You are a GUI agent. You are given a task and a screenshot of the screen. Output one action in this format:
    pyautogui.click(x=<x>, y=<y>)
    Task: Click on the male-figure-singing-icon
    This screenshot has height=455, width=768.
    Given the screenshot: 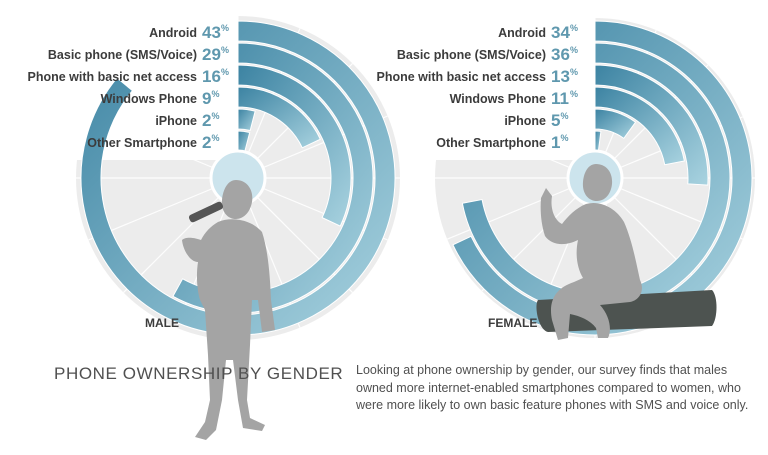 What is the action you would take?
    pyautogui.click(x=228, y=310)
    